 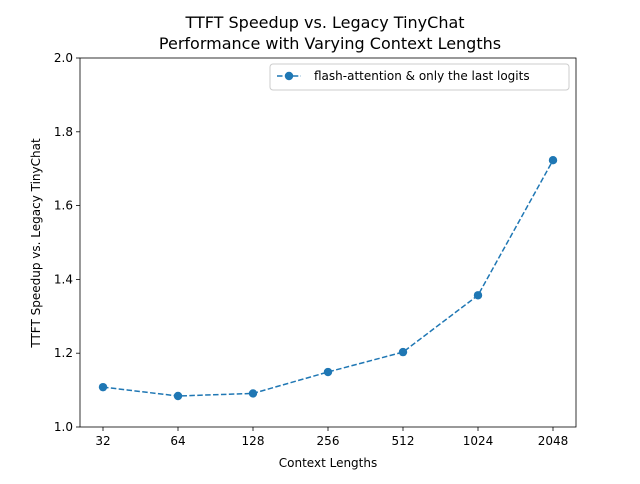 What do you see at coordinates (36, 243) in the screenshot?
I see `y-axis-label: TTFT Speedup vs. Legacy TinyChat` at bounding box center [36, 243].